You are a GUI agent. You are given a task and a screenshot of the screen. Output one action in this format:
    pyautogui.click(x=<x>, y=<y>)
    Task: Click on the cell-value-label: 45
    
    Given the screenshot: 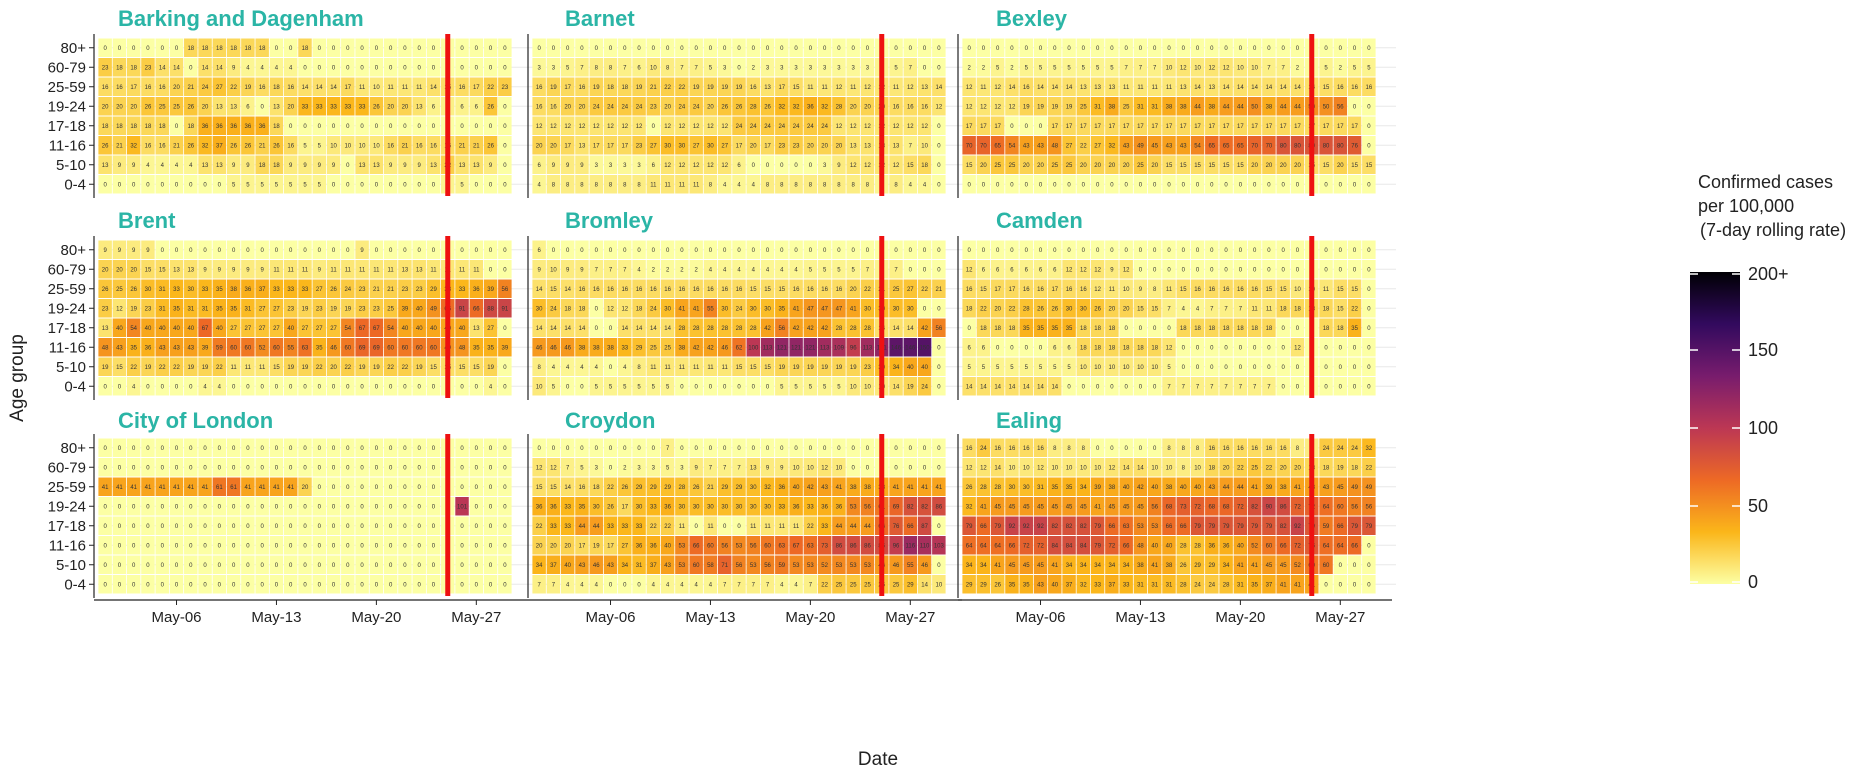 What is the action you would take?
    pyautogui.click(x=1026, y=566)
    